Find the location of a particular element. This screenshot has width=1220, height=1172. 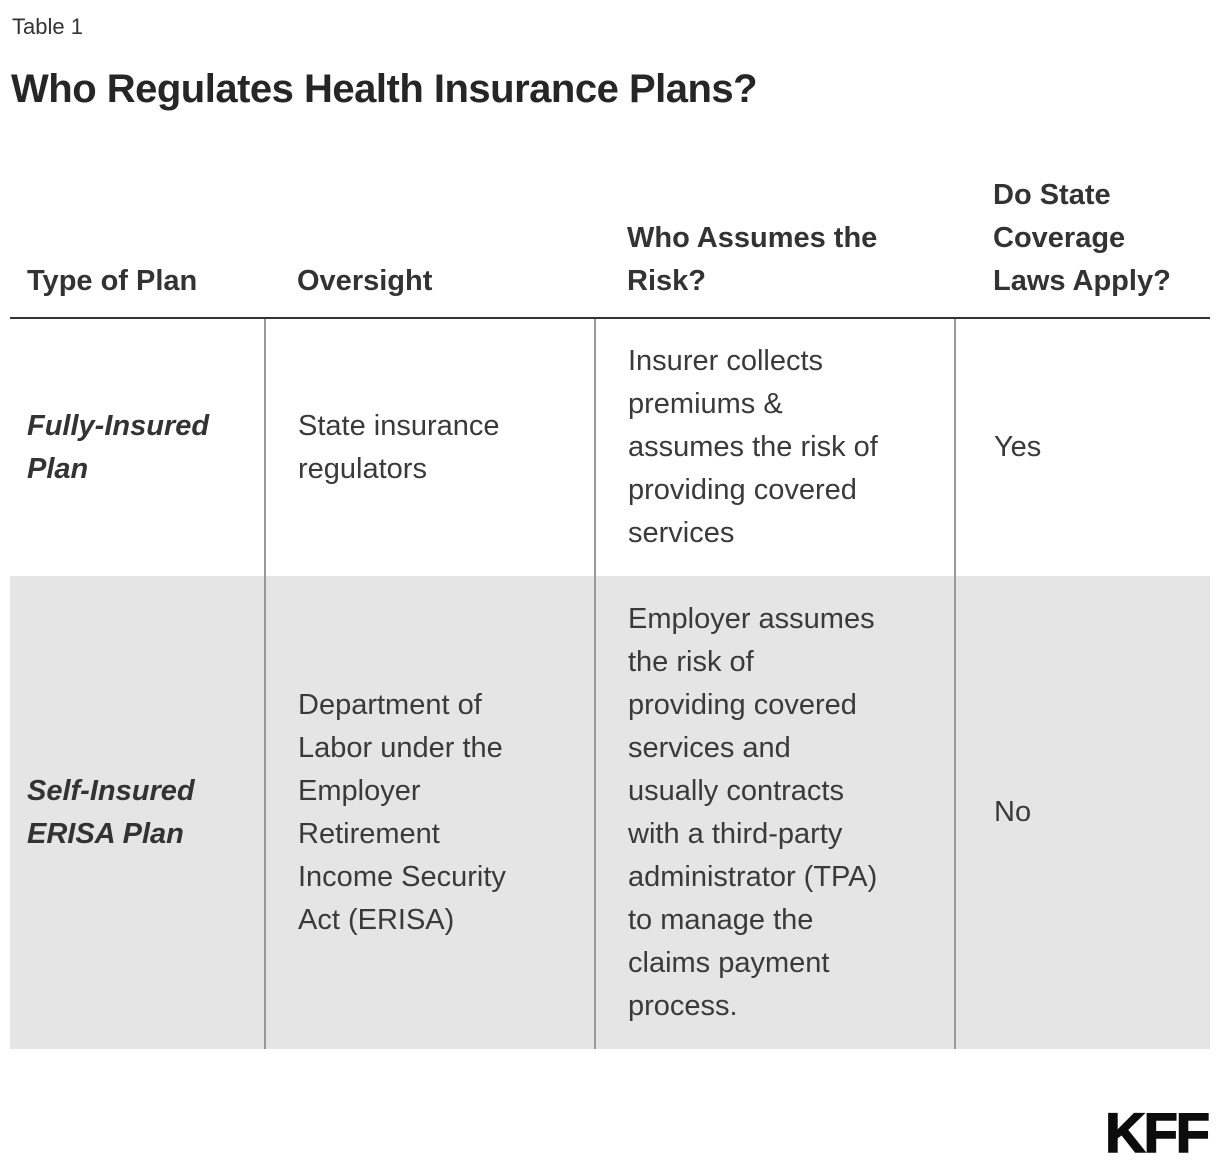

cell-plan-type: Self-Insured ERISA Plan is located at coordinates (137, 812).